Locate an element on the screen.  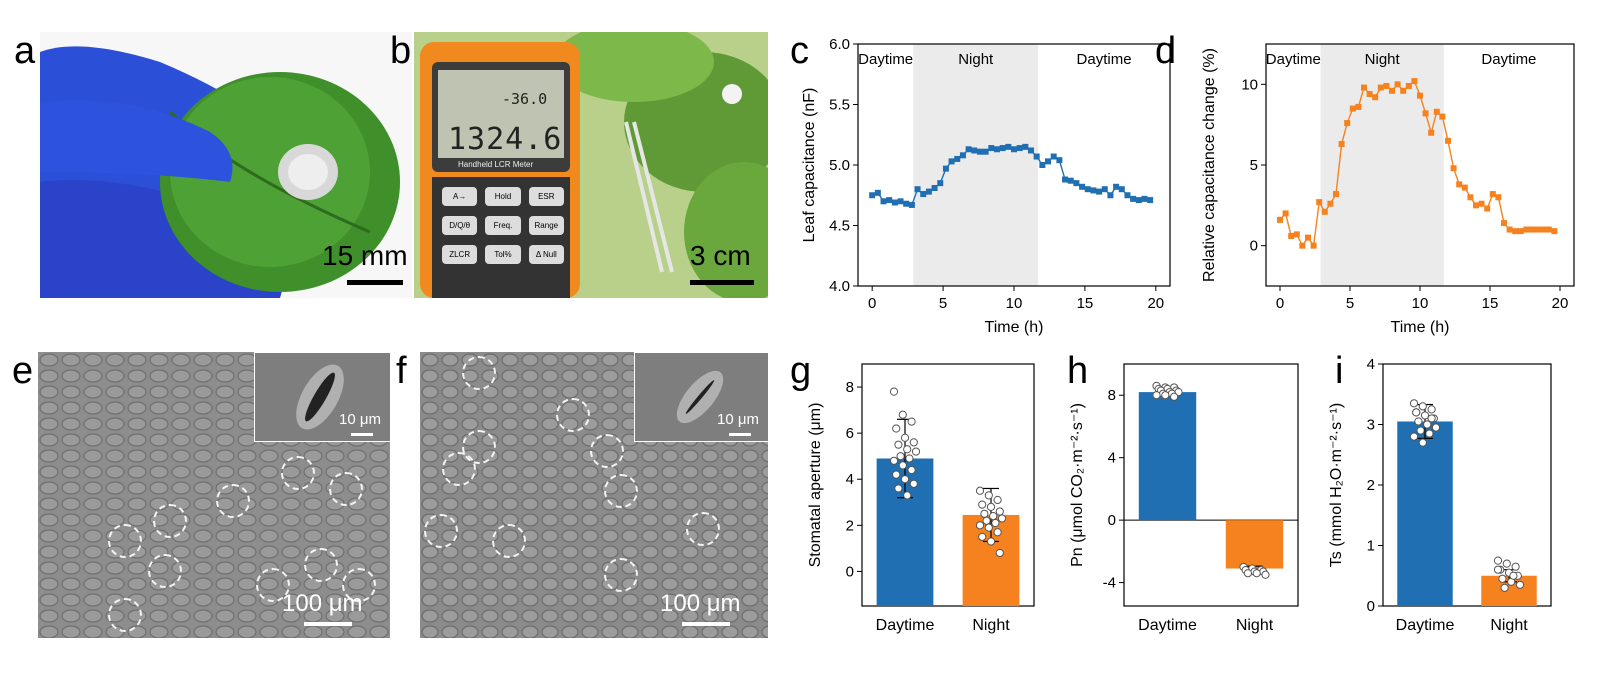
x-axis-label: Time (h) is located at coordinates (1014, 327).